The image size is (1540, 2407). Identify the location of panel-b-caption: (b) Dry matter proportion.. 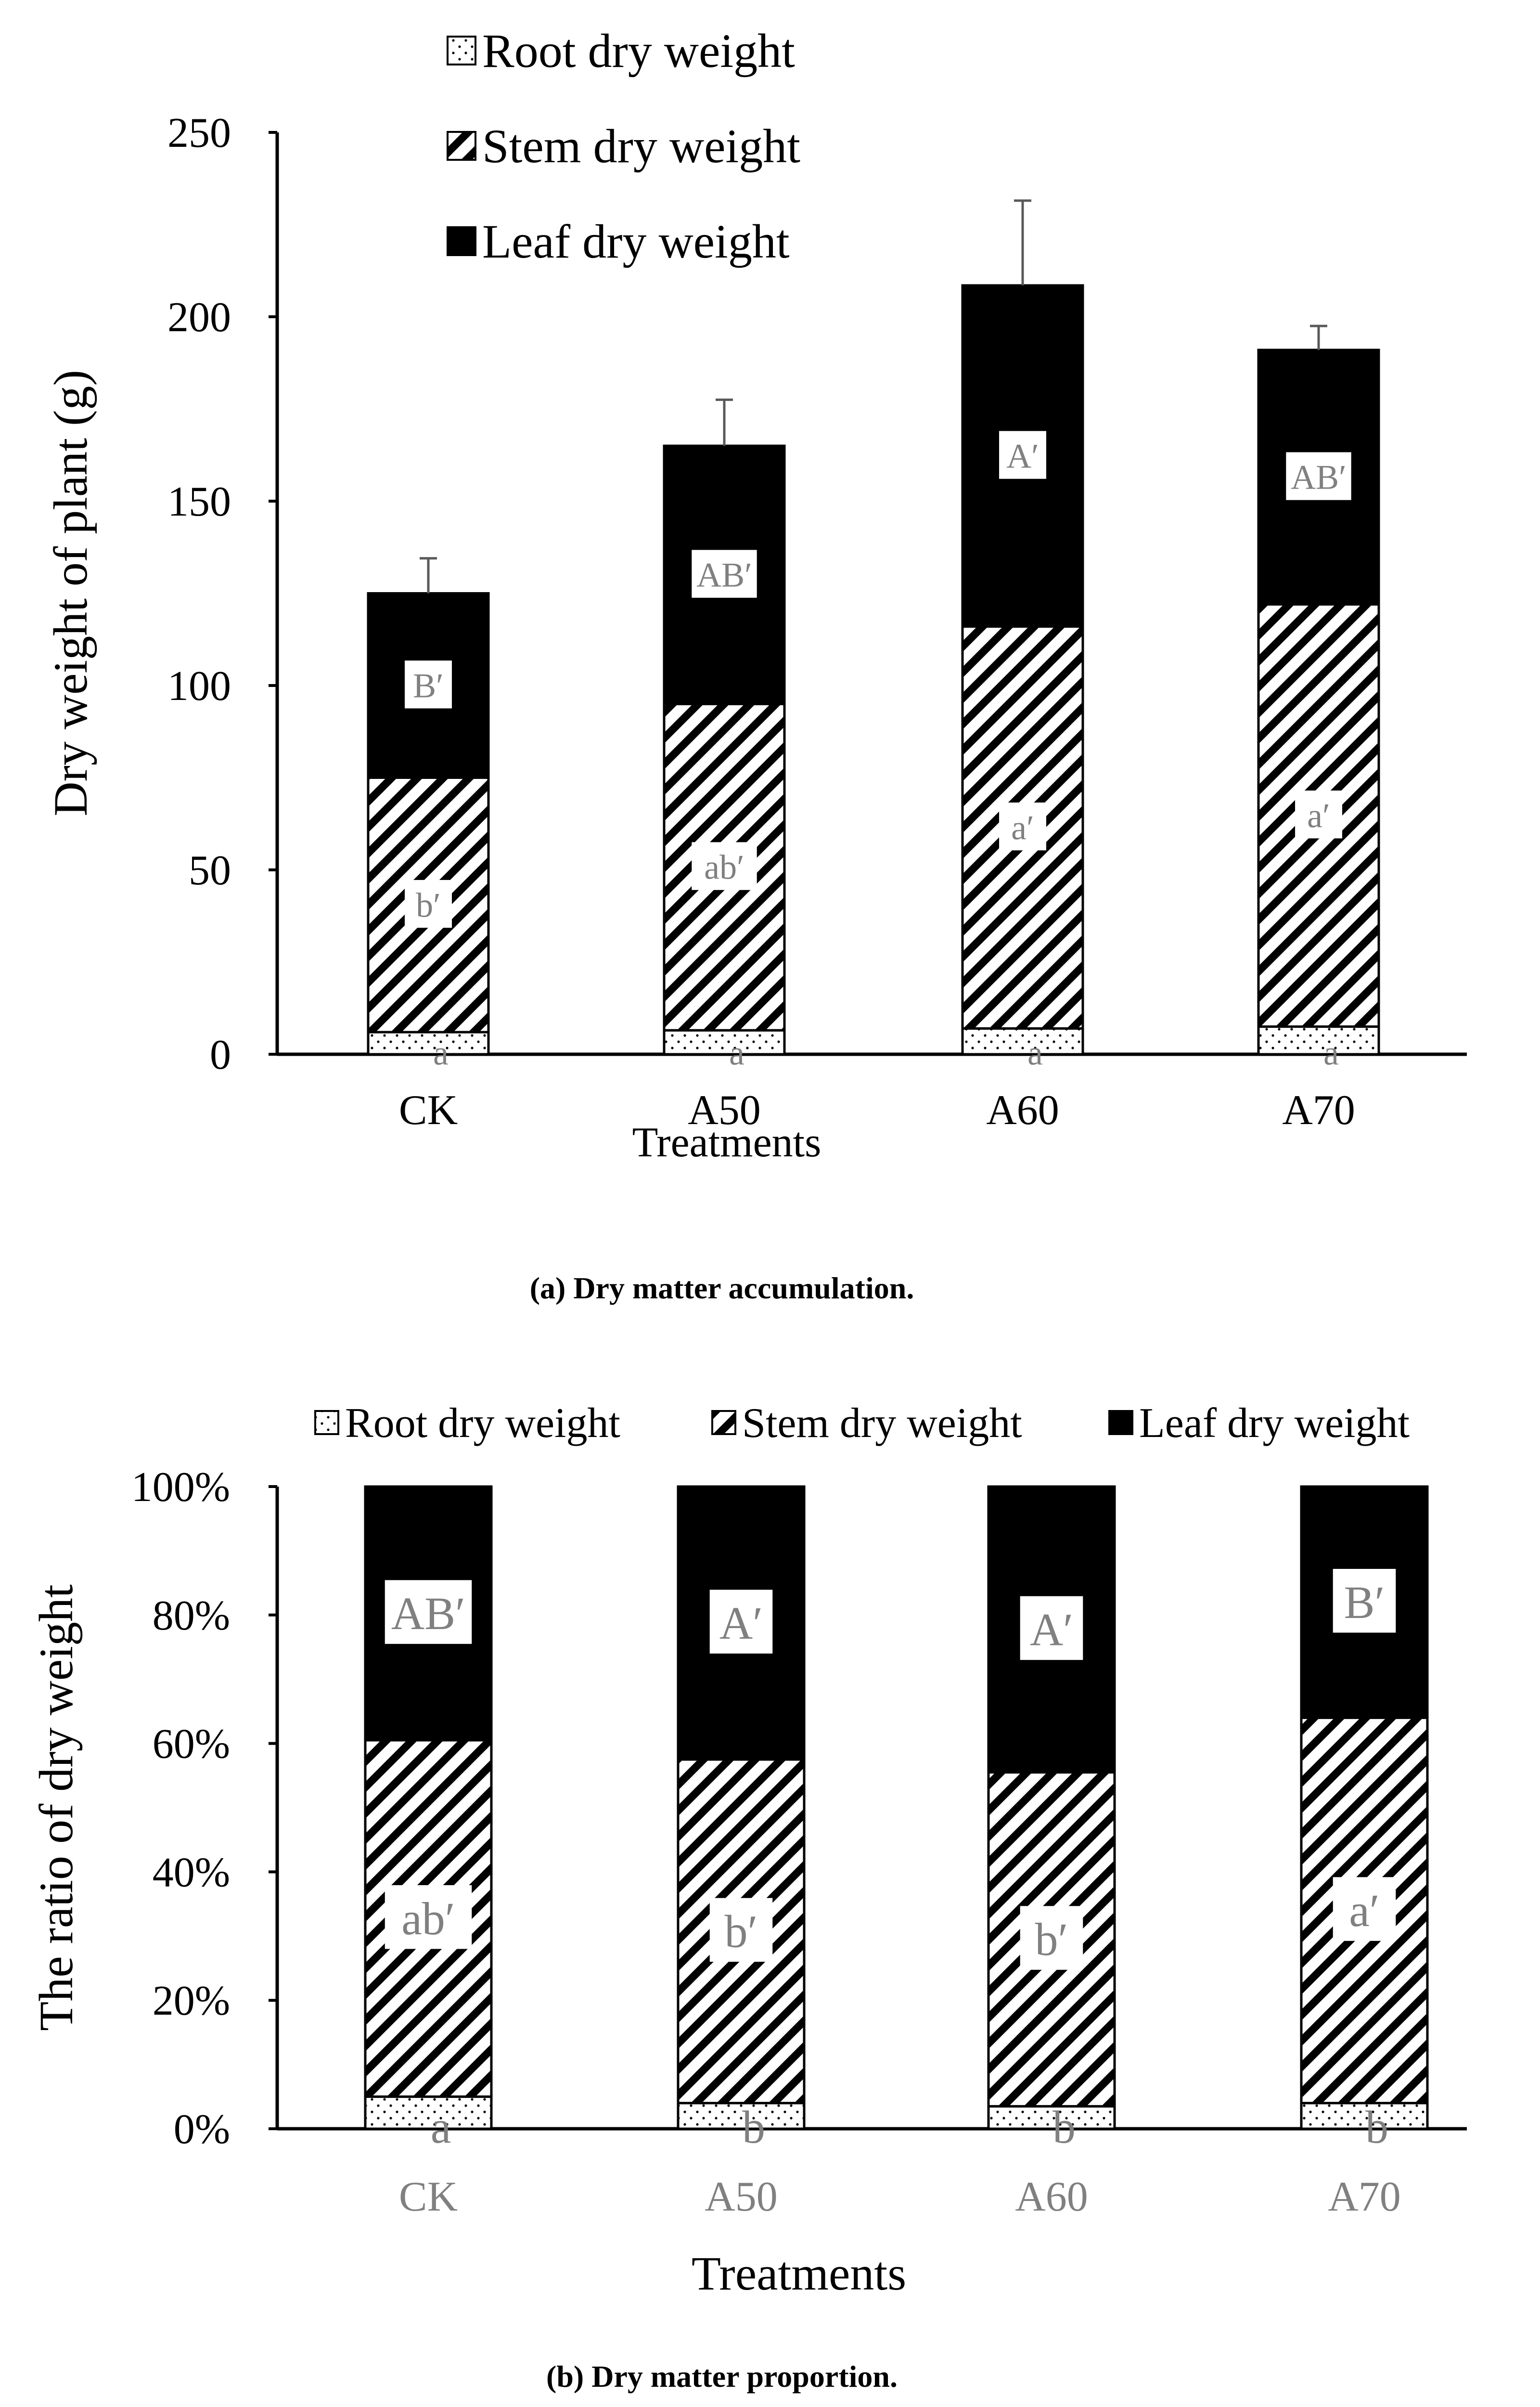
(722, 2376).